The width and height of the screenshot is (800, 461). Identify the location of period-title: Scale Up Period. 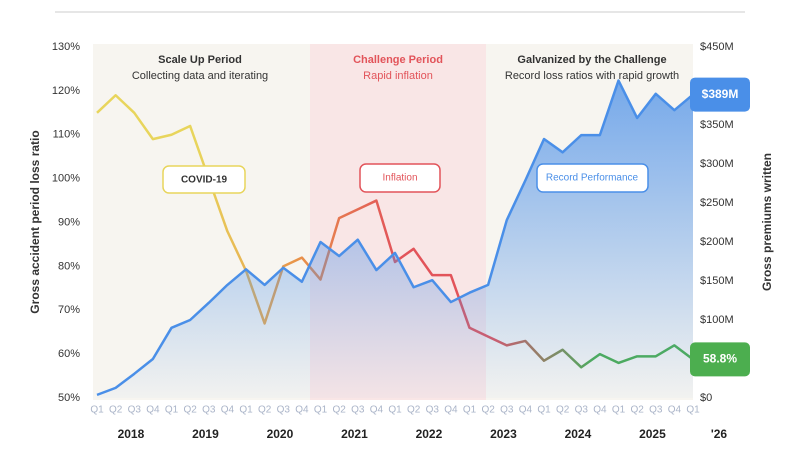
(200, 60).